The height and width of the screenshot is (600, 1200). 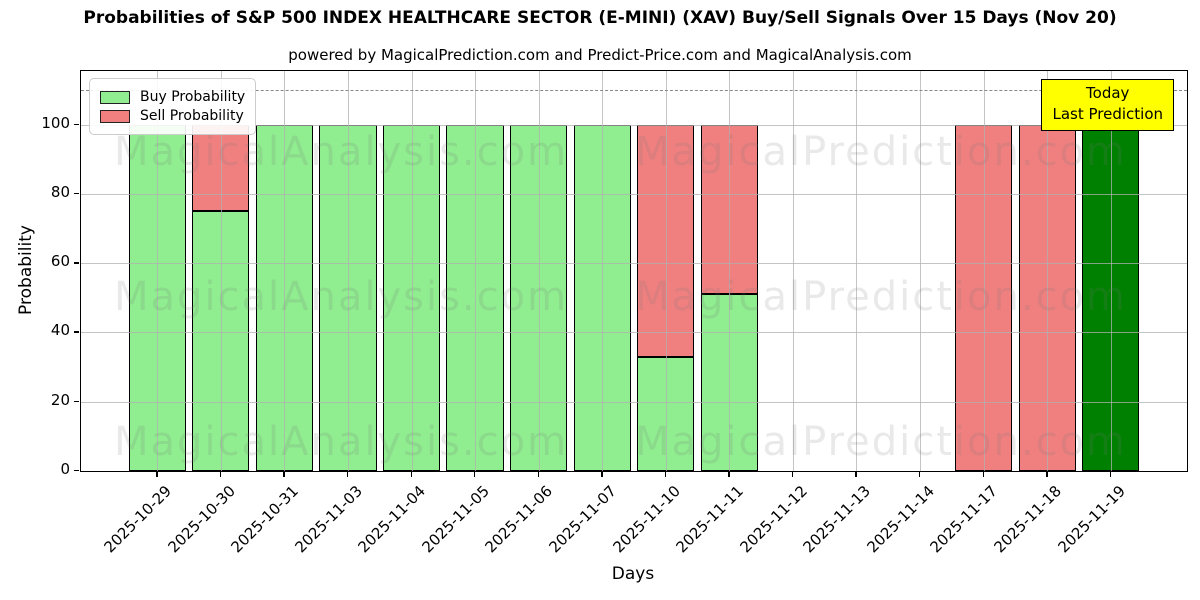 I want to click on legend-label: Buy Probability, so click(x=193, y=97).